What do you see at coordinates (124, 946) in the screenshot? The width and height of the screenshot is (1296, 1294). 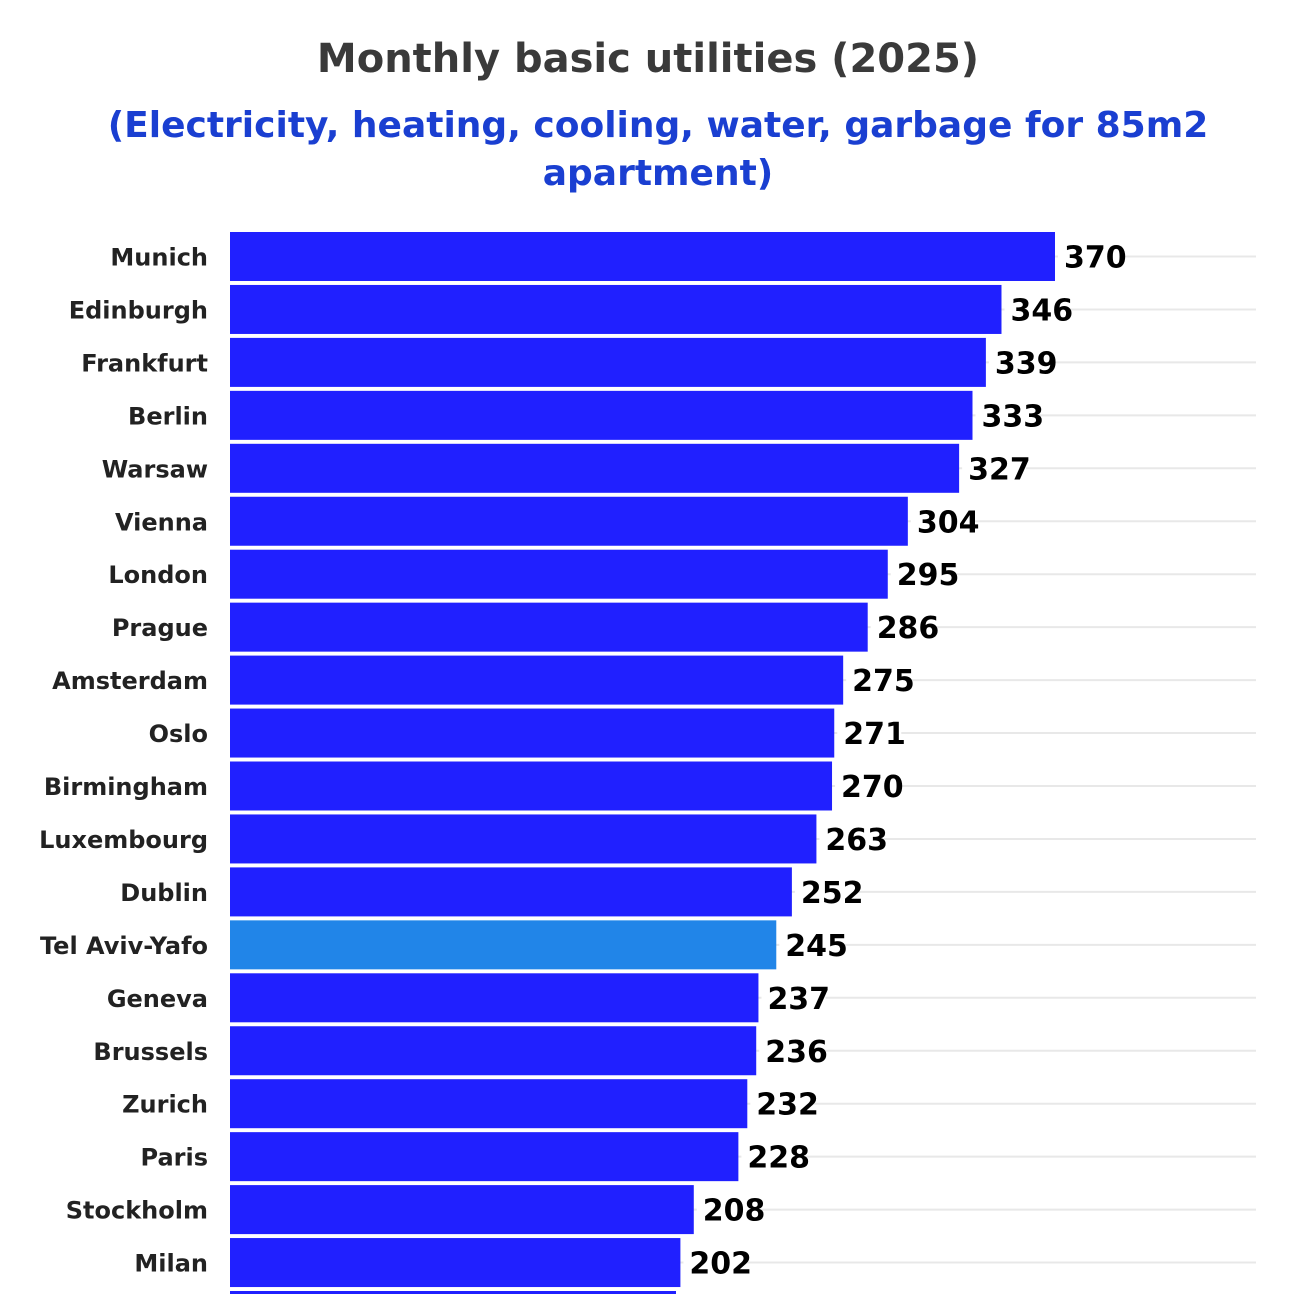 I see `category-label: Tel Aviv-Yafo` at bounding box center [124, 946].